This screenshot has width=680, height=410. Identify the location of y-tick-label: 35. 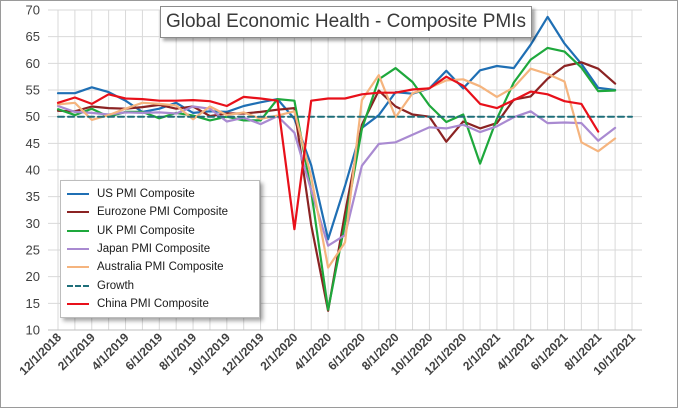
(33, 196).